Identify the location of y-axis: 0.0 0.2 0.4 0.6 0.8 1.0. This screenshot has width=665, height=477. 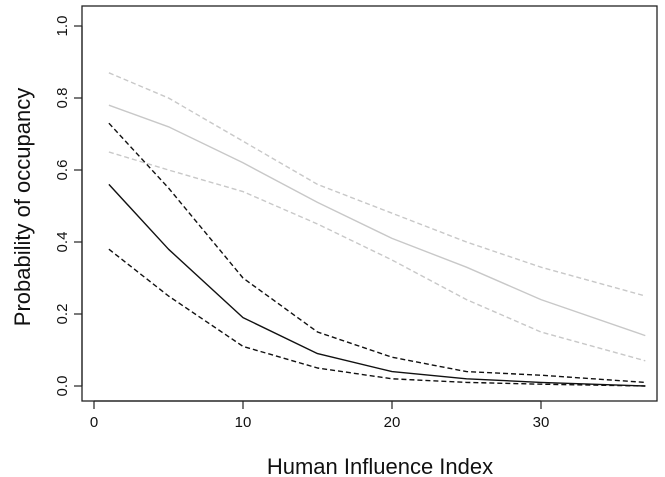
(68, 206).